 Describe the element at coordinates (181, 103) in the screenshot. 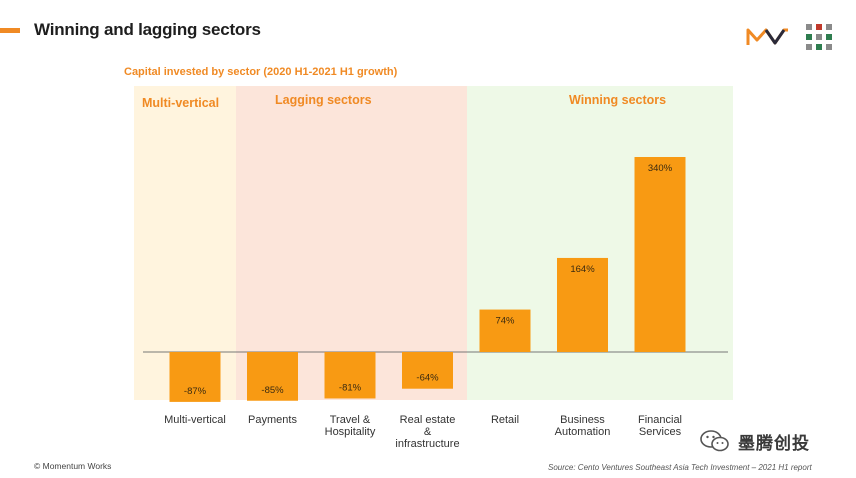

I see `zone-label-multi-vertical: Multi-vertical` at that location.